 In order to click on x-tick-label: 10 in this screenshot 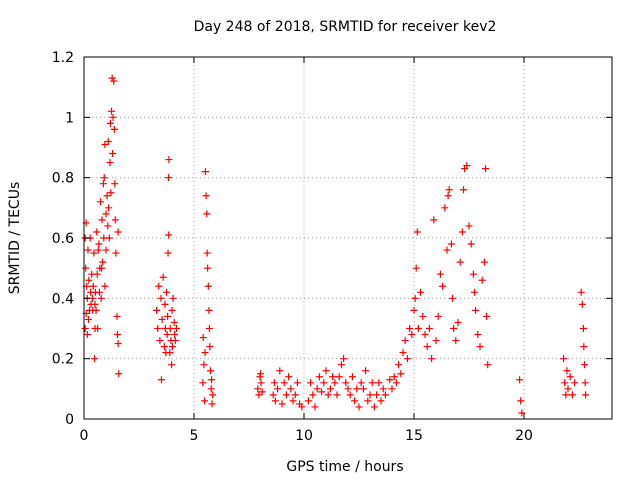, I will do `click(304, 436)`.